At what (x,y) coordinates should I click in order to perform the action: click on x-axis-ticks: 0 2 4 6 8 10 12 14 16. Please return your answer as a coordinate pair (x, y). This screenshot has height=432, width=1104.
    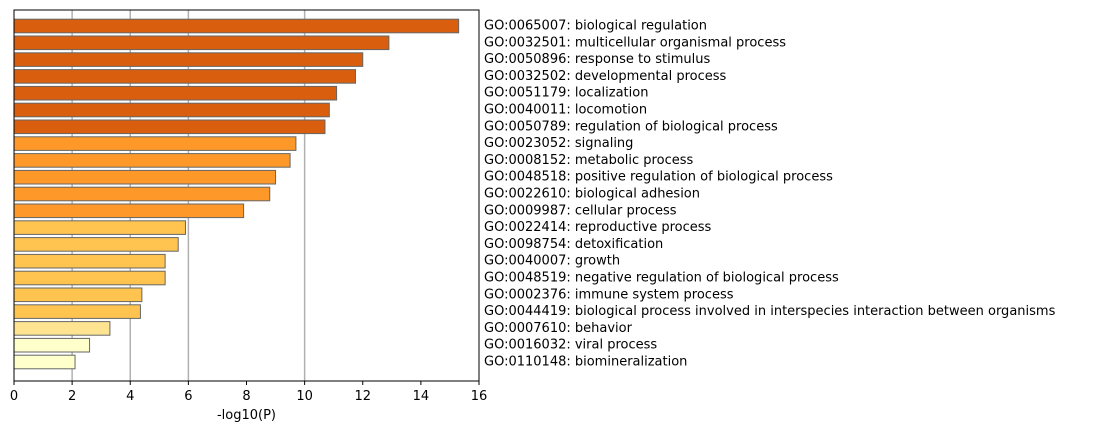
    Looking at the image, I should click on (248, 392).